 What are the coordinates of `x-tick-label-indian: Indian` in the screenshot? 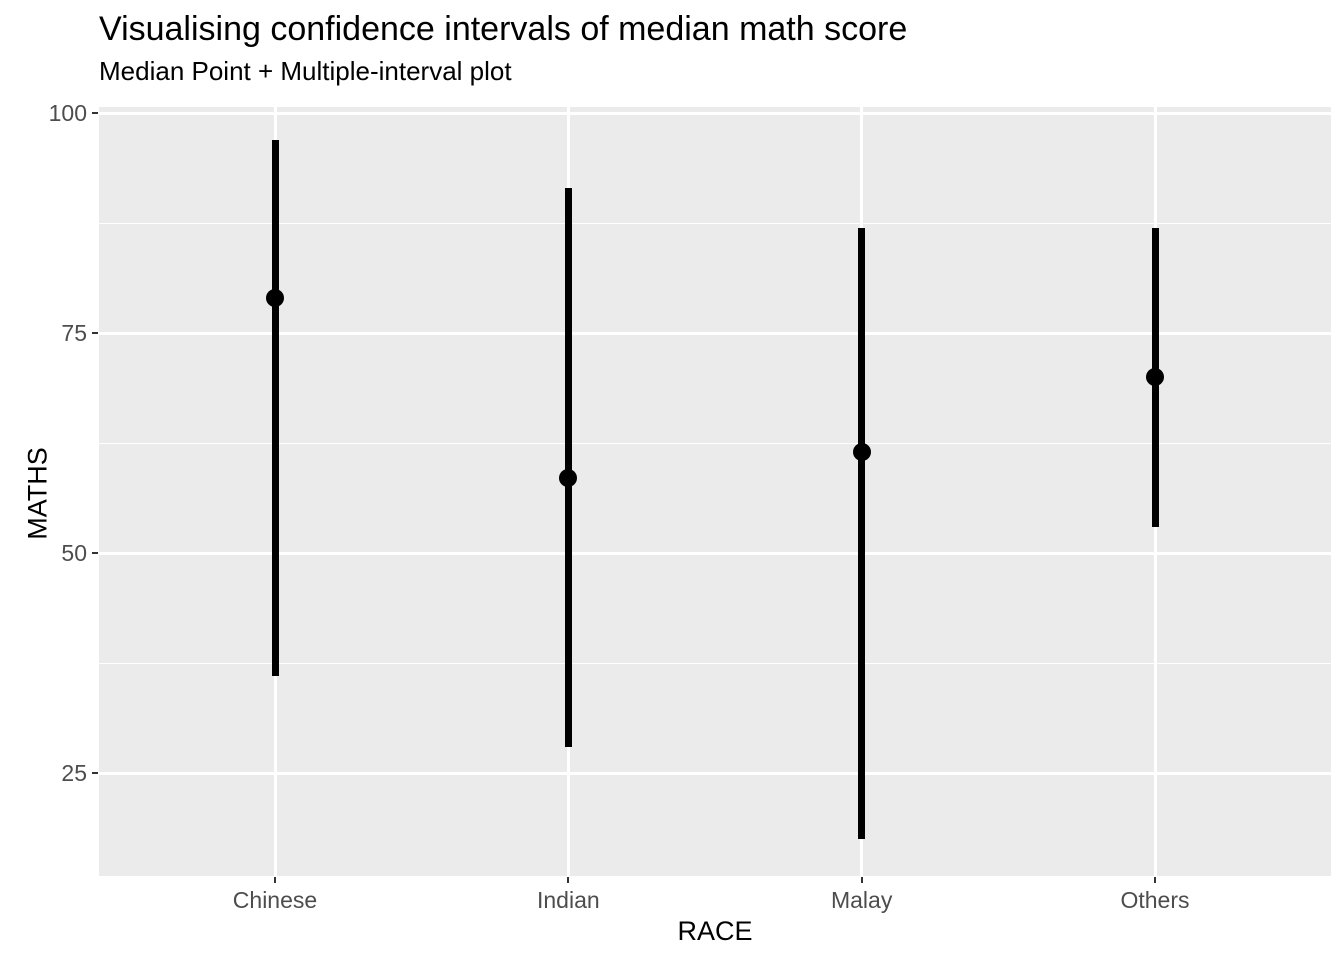 It's located at (568, 900).